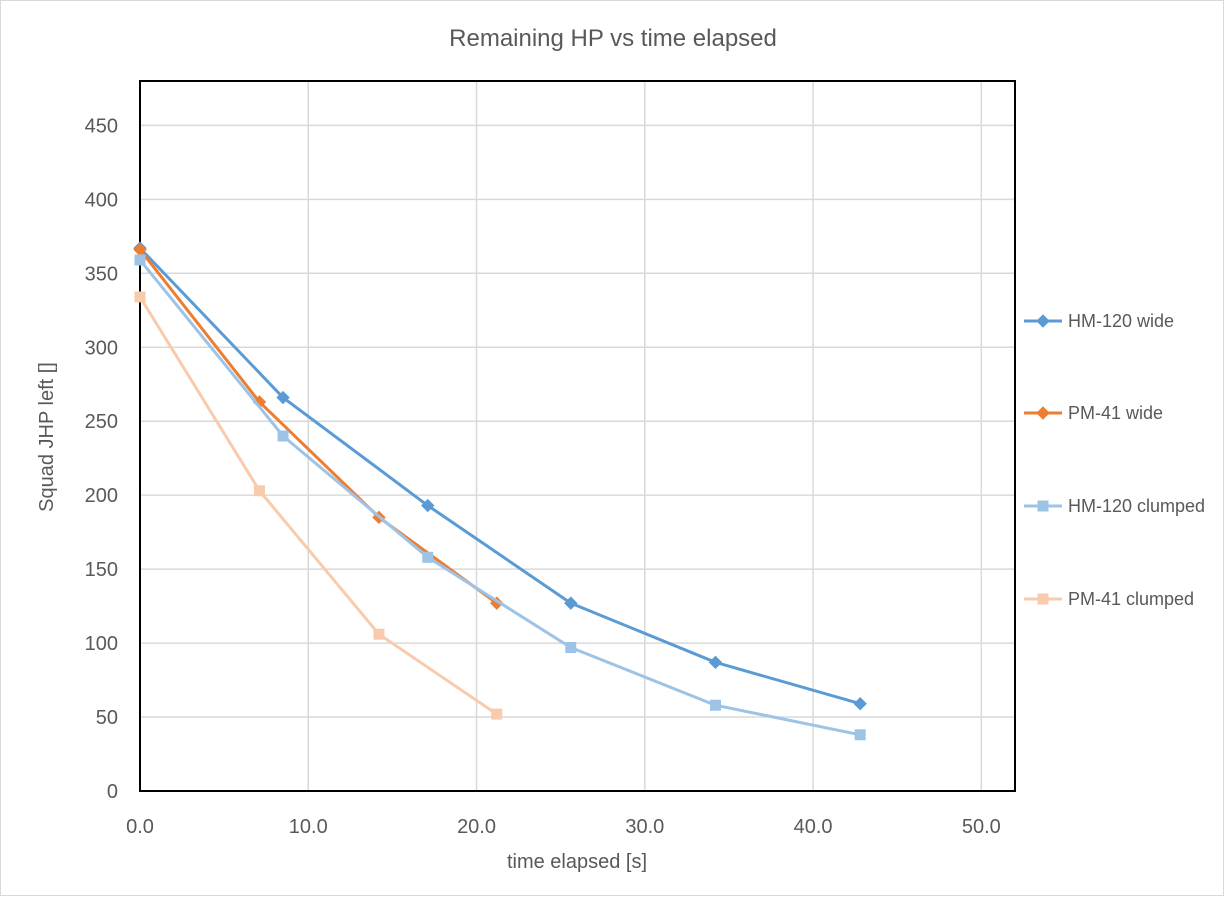  I want to click on y-tick-label: 100, so click(101, 644).